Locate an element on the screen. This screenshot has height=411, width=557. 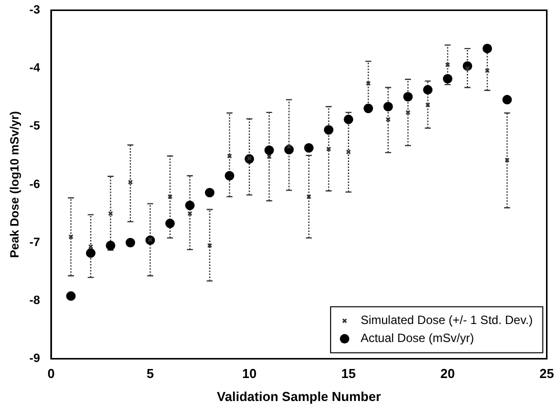
y-tick-label: -3 is located at coordinates (34, 9).